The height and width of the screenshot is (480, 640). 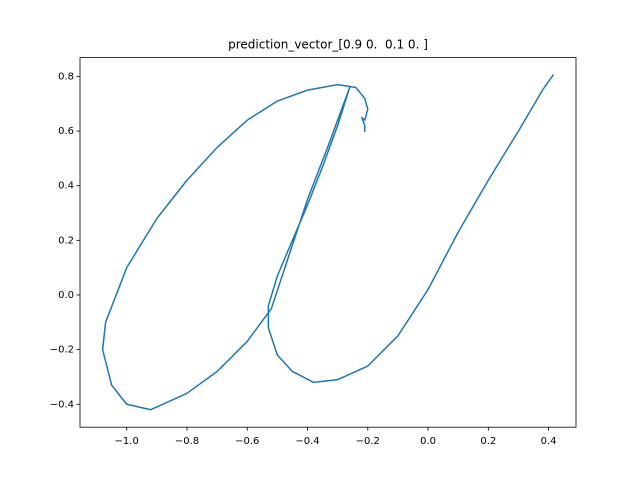 What do you see at coordinates (62, 350) in the screenshot?
I see `y-tick-label: −0.2` at bounding box center [62, 350].